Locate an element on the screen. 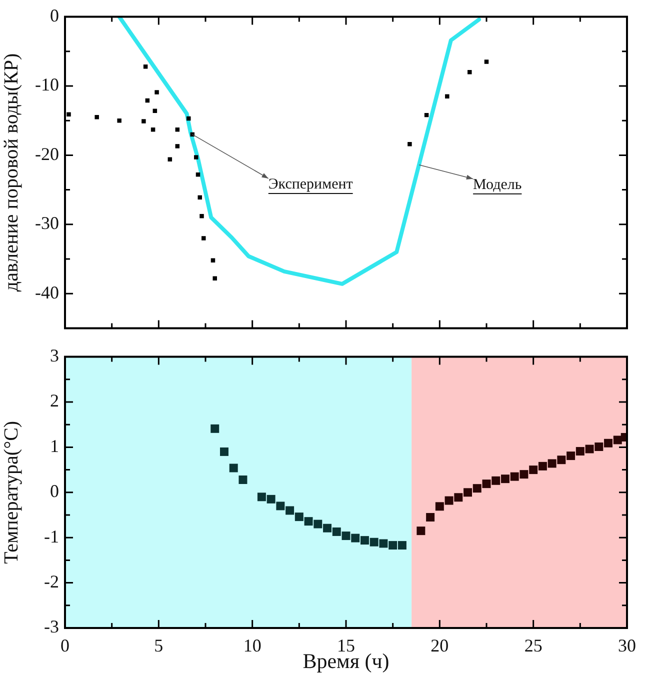 The width and height of the screenshot is (645, 684). y-tick-label: -3 is located at coordinates (51, 626).